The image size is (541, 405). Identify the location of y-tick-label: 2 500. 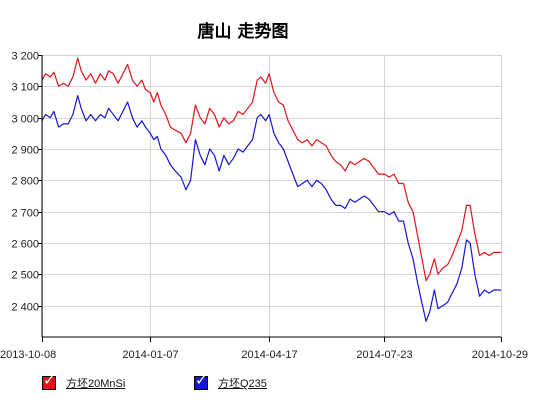
(25, 276).